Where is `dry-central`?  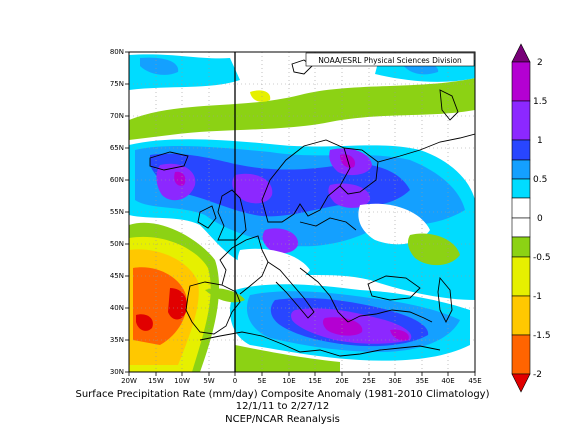 dry-central is located at coordinates (273, 266).